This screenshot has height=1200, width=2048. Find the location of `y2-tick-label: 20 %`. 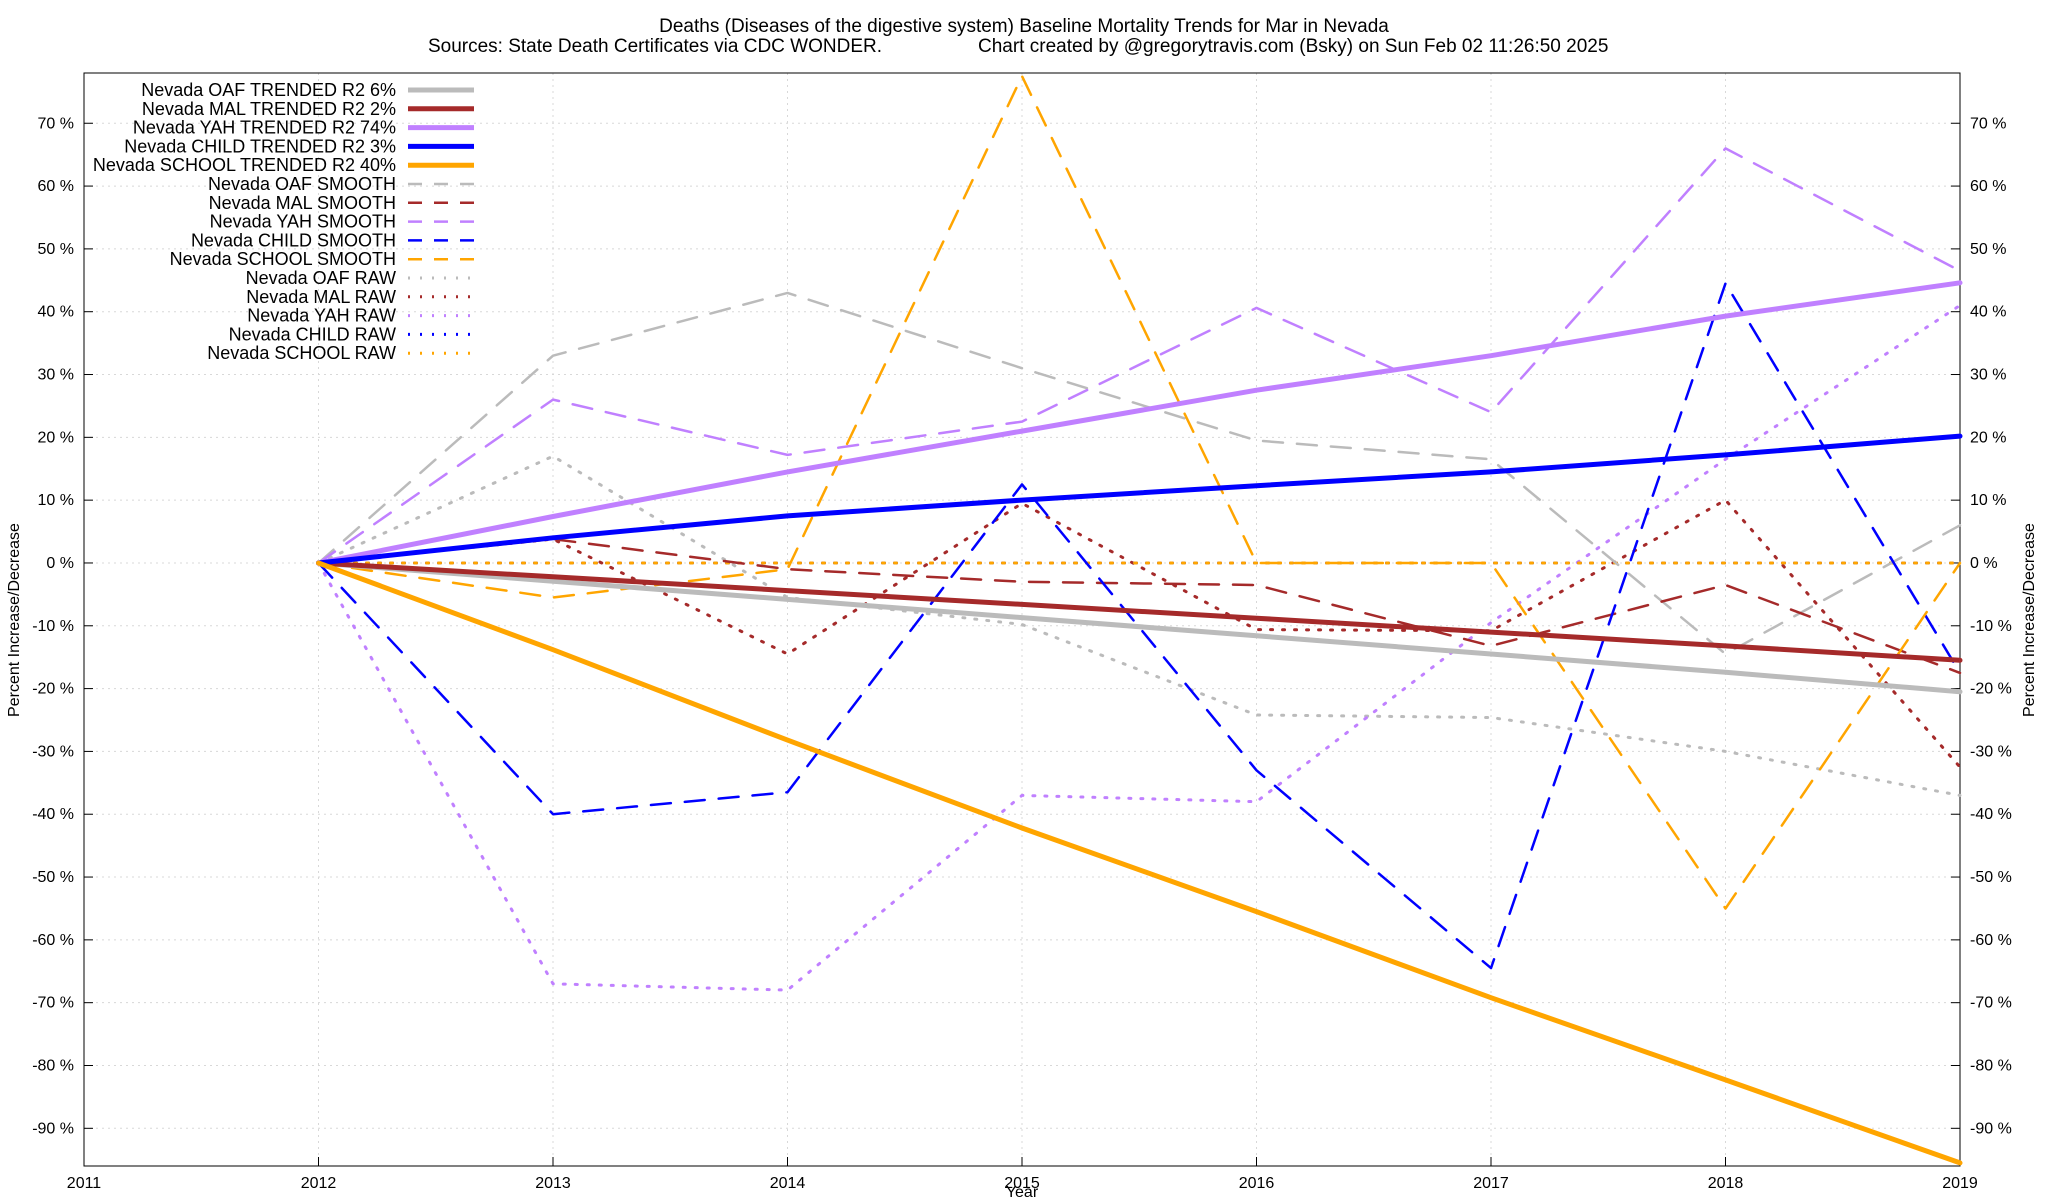

y2-tick-label: 20 % is located at coordinates (1988, 437).